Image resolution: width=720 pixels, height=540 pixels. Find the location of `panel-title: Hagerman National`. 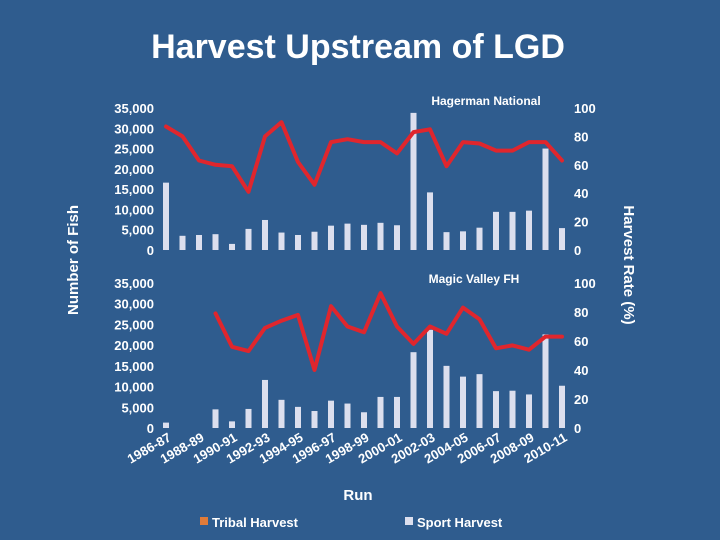

panel-title: Hagerman National is located at coordinates (485, 101).